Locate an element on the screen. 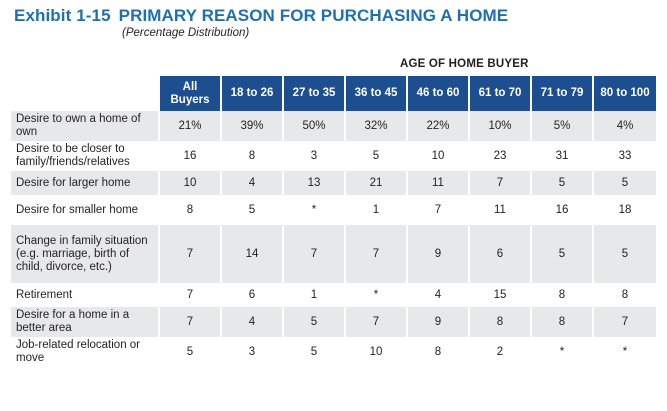  table-cell: 50% is located at coordinates (313, 126).